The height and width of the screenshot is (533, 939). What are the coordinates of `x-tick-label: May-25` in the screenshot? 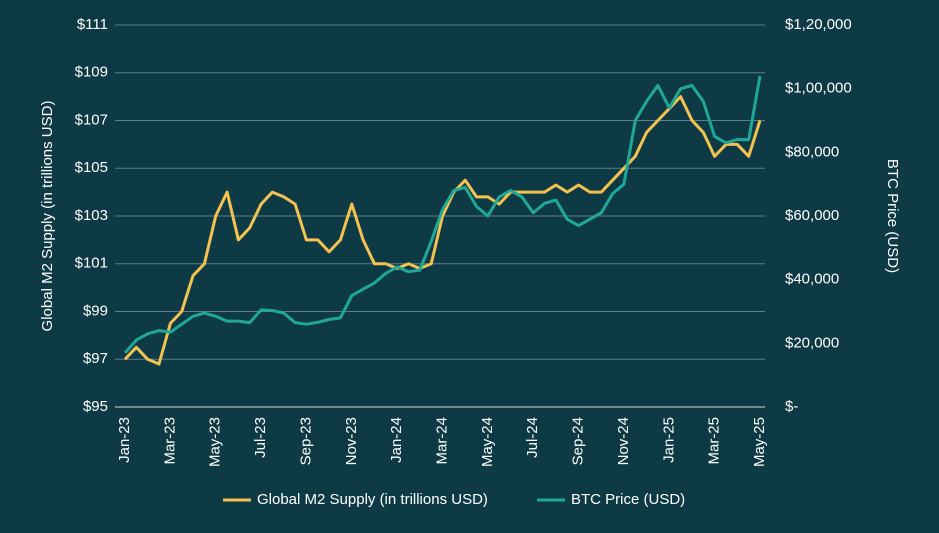 It's located at (759, 442).